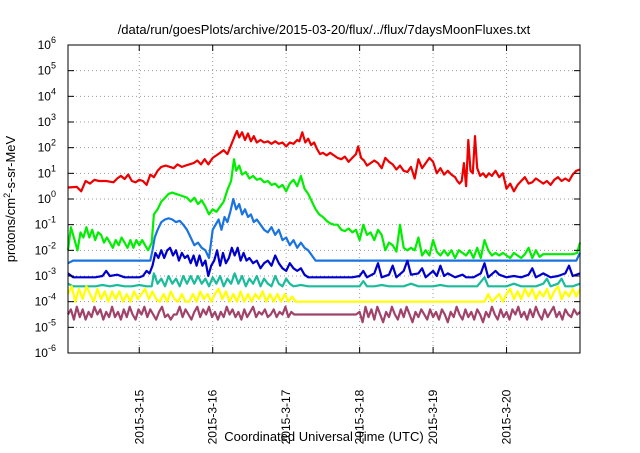 This screenshot has width=640, height=453. What do you see at coordinates (52, 220) in the screenshot?
I see `y-tick-exponent: -1` at bounding box center [52, 220].